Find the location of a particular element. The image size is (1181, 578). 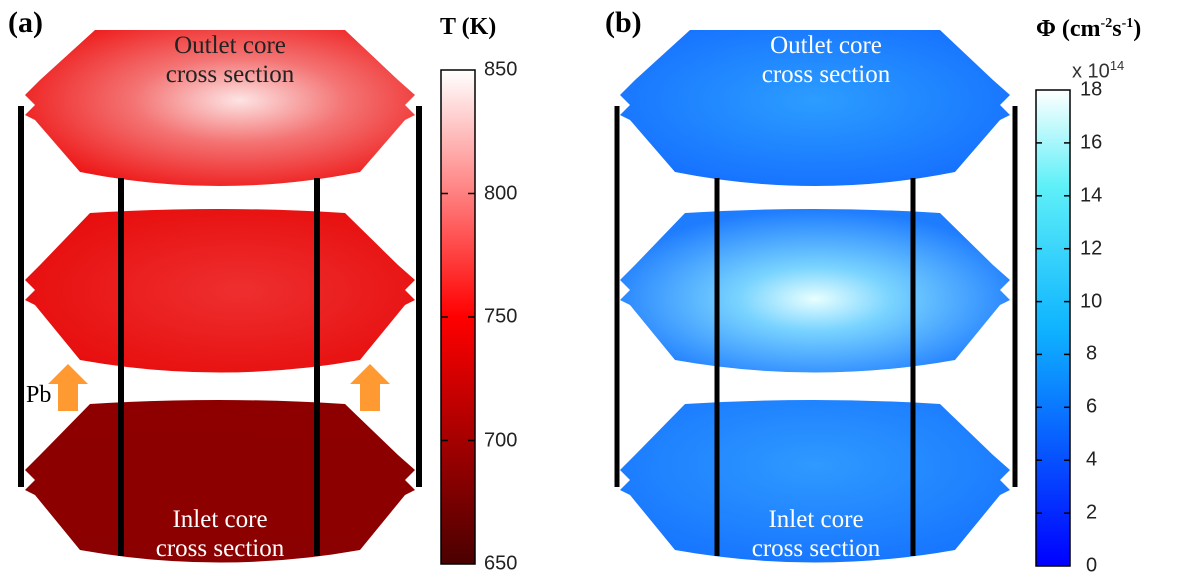

colorbar-a-tick: 700 is located at coordinates (501, 440).